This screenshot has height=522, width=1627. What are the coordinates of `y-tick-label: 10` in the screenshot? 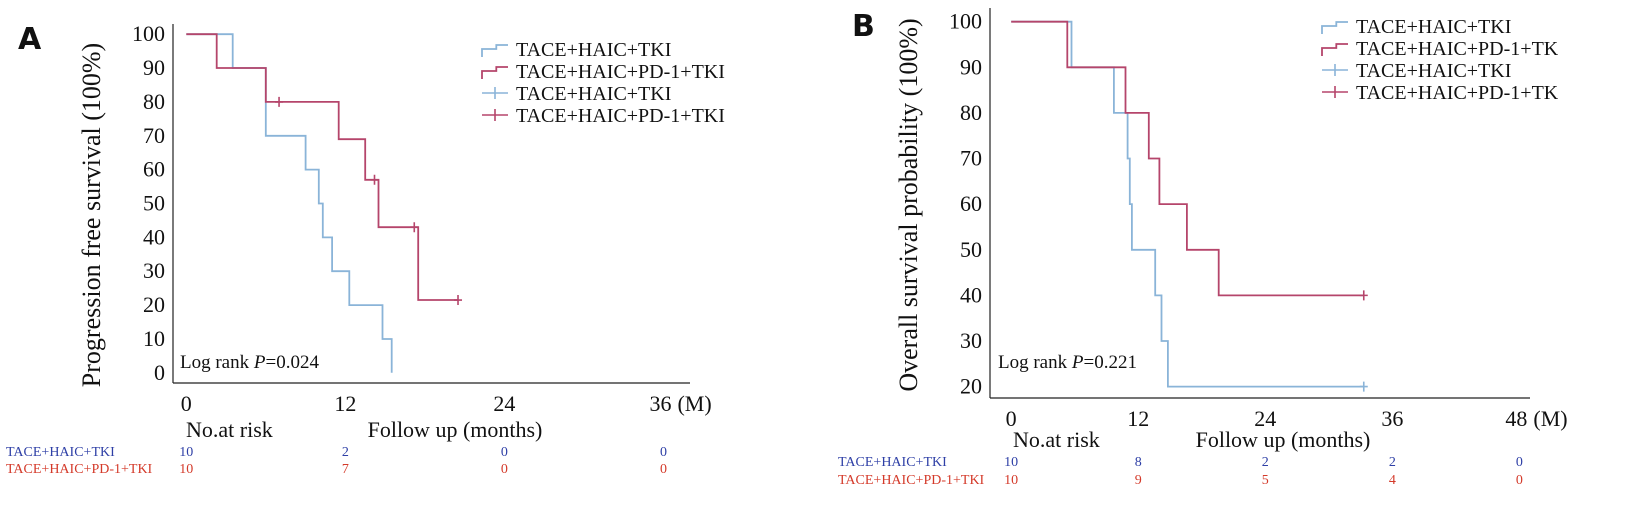 It's located at (154, 338).